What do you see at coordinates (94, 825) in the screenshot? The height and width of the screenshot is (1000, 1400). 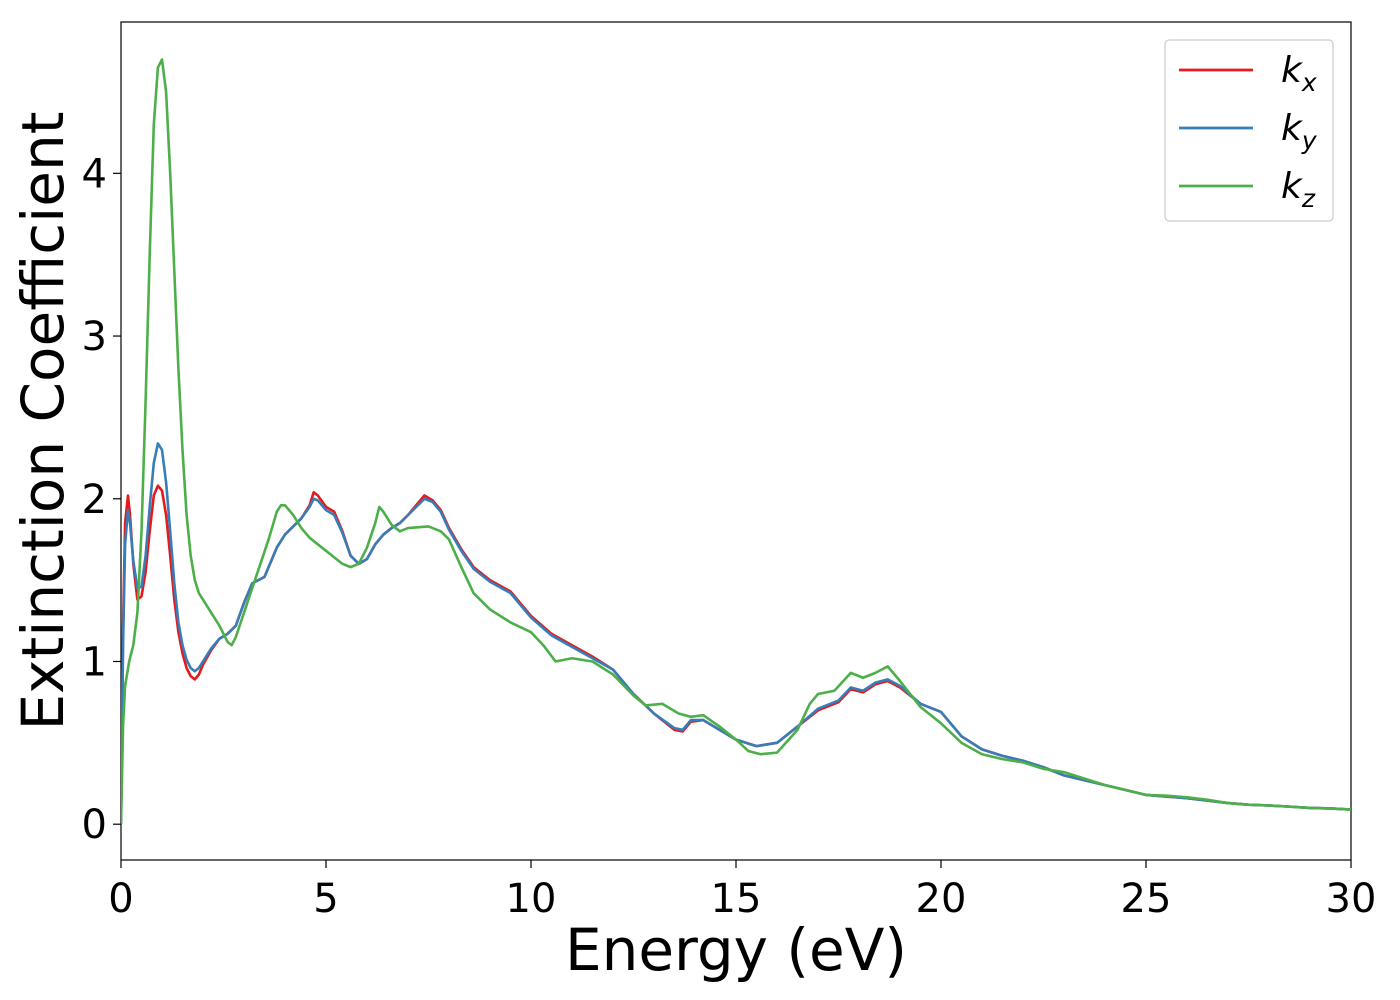 I see `y-tick-label: 0` at bounding box center [94, 825].